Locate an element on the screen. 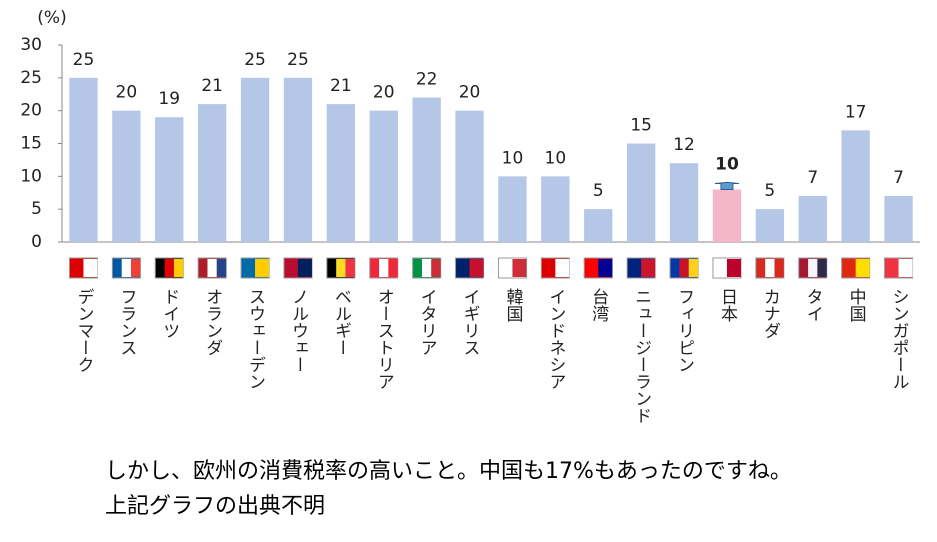 Image resolution: width=937 pixels, height=542 pixels. y-tick-label: 20 is located at coordinates (31, 111).